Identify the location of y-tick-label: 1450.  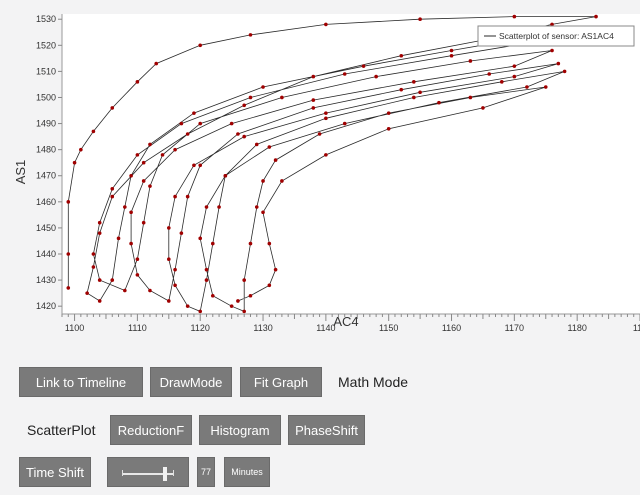
(46, 228).